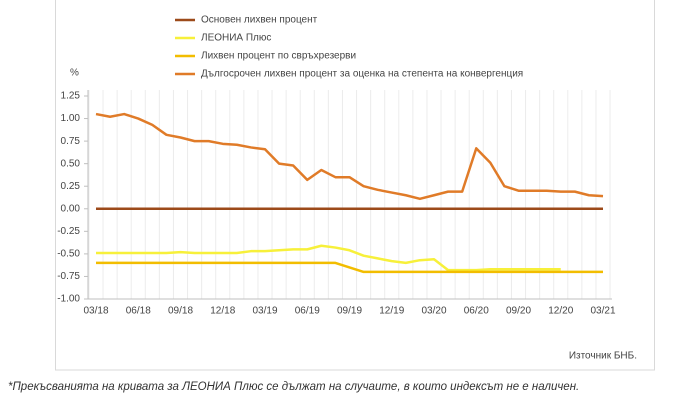  Describe the element at coordinates (68, 231) in the screenshot. I see `y-tick-label: -0.25` at that location.